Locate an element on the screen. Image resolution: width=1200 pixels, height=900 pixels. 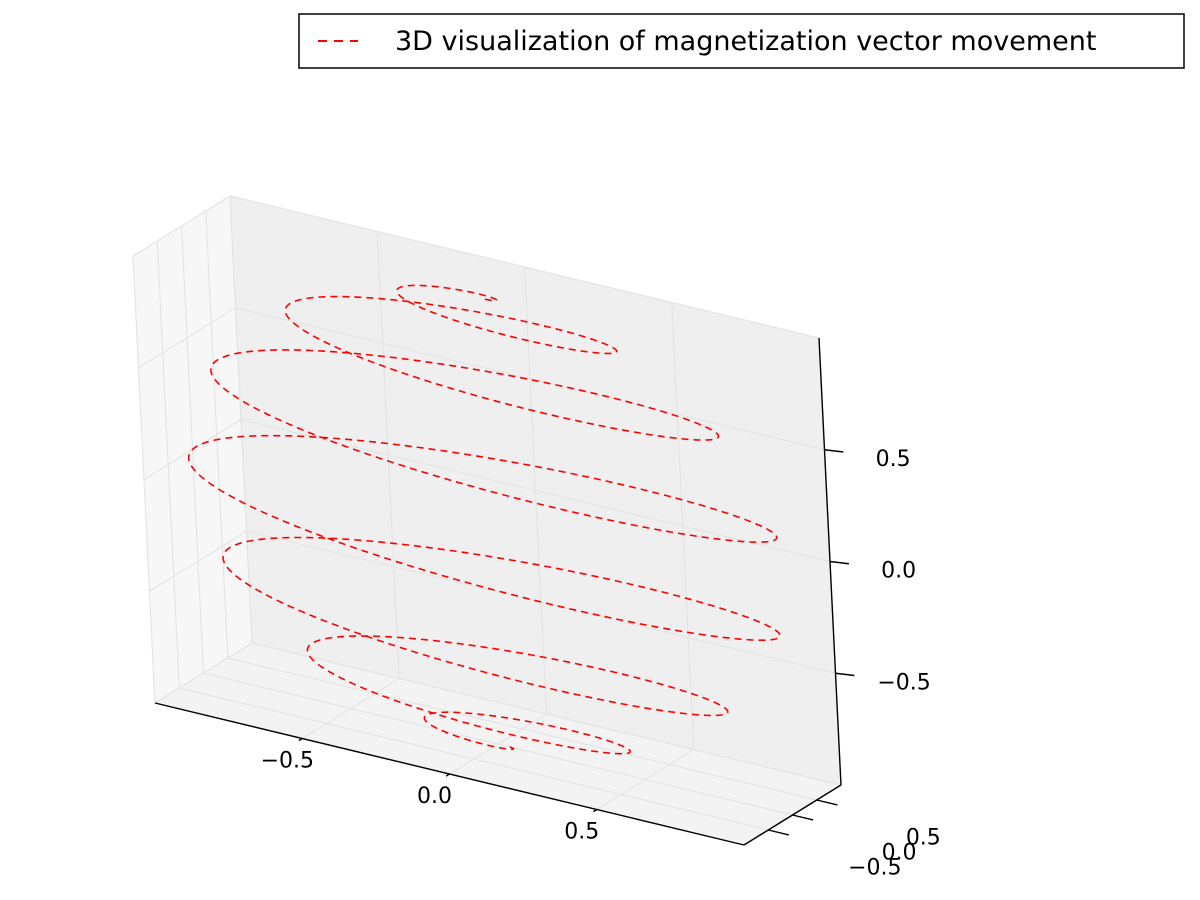
grid-line-floor-x is located at coordinates (645, 779).